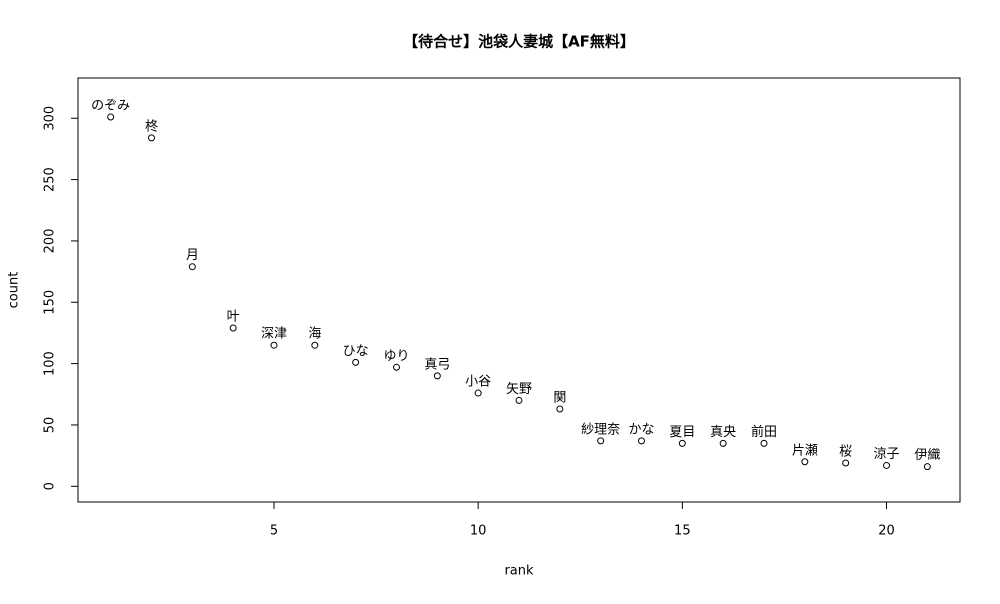  I want to click on point-label: 夏目, so click(682, 432).